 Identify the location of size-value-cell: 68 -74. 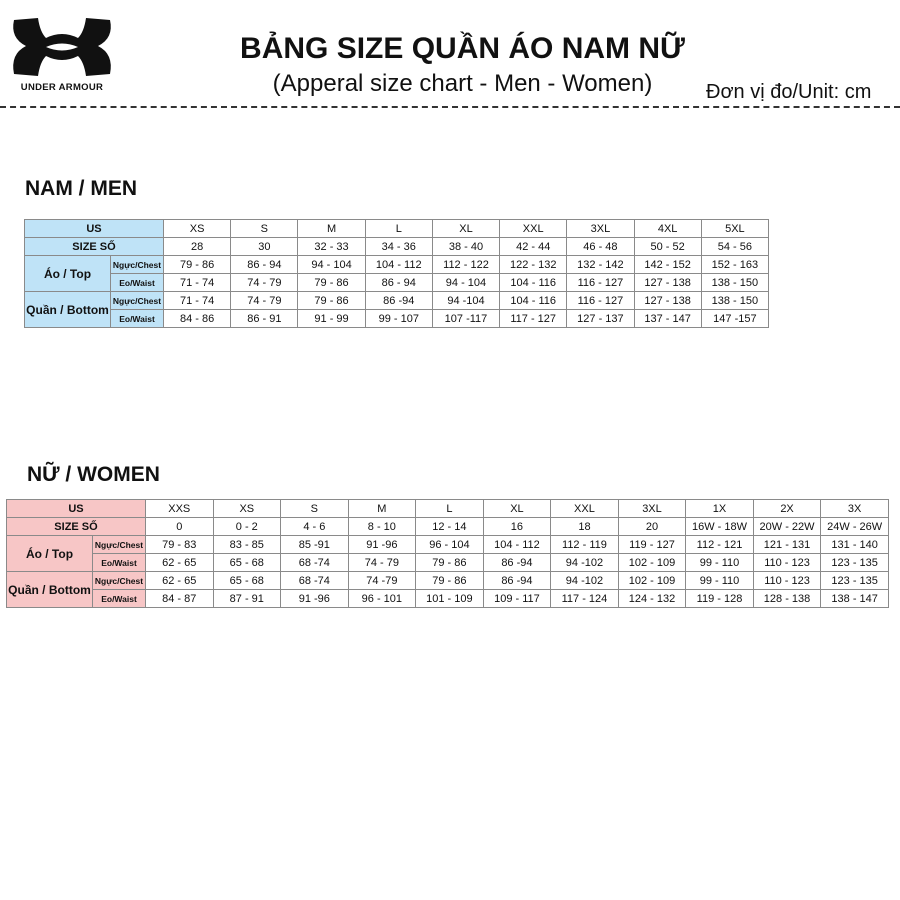
(314, 580).